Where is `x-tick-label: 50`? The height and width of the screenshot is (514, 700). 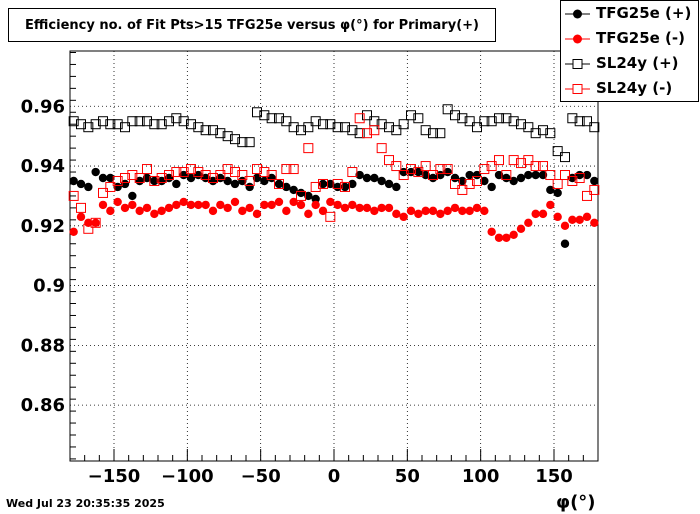 x-tick-label: 50 is located at coordinates (407, 476).